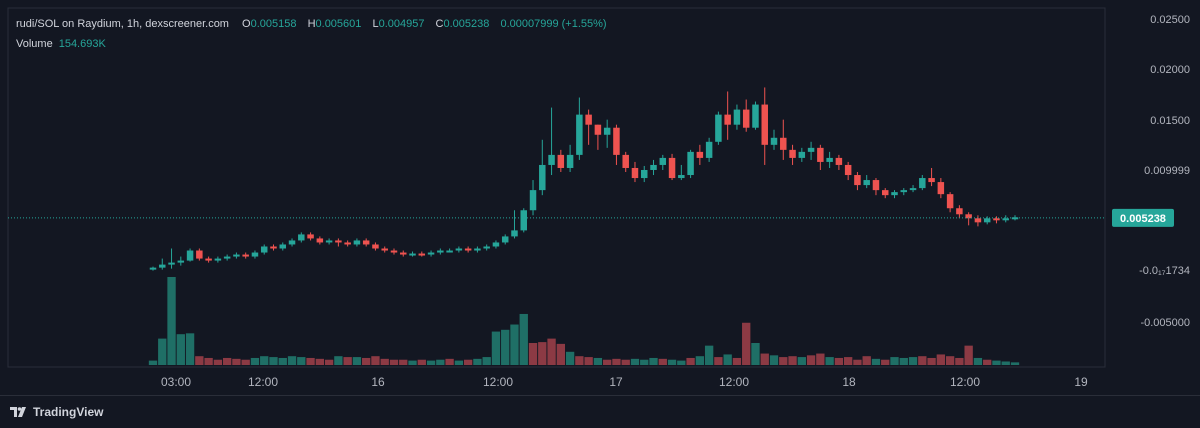 The image size is (1200, 428). I want to click on tradingview-brand: TradingView, so click(56, 412).